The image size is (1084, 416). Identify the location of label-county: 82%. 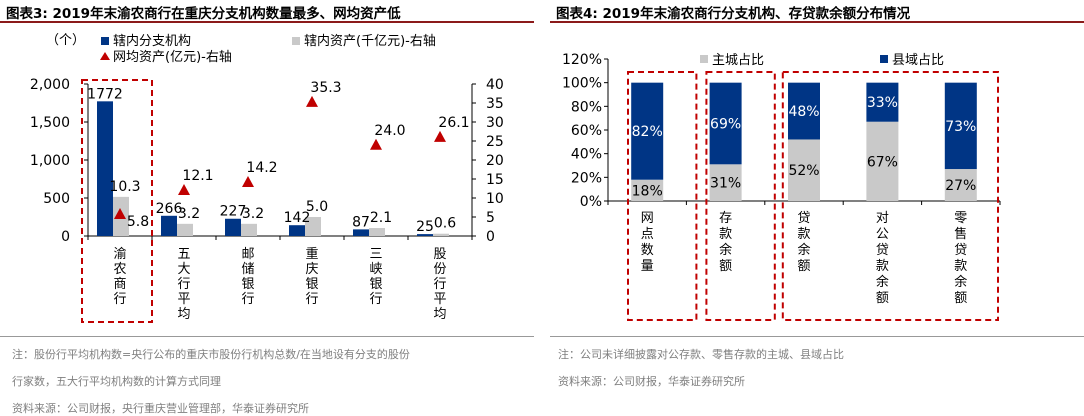
(647, 132).